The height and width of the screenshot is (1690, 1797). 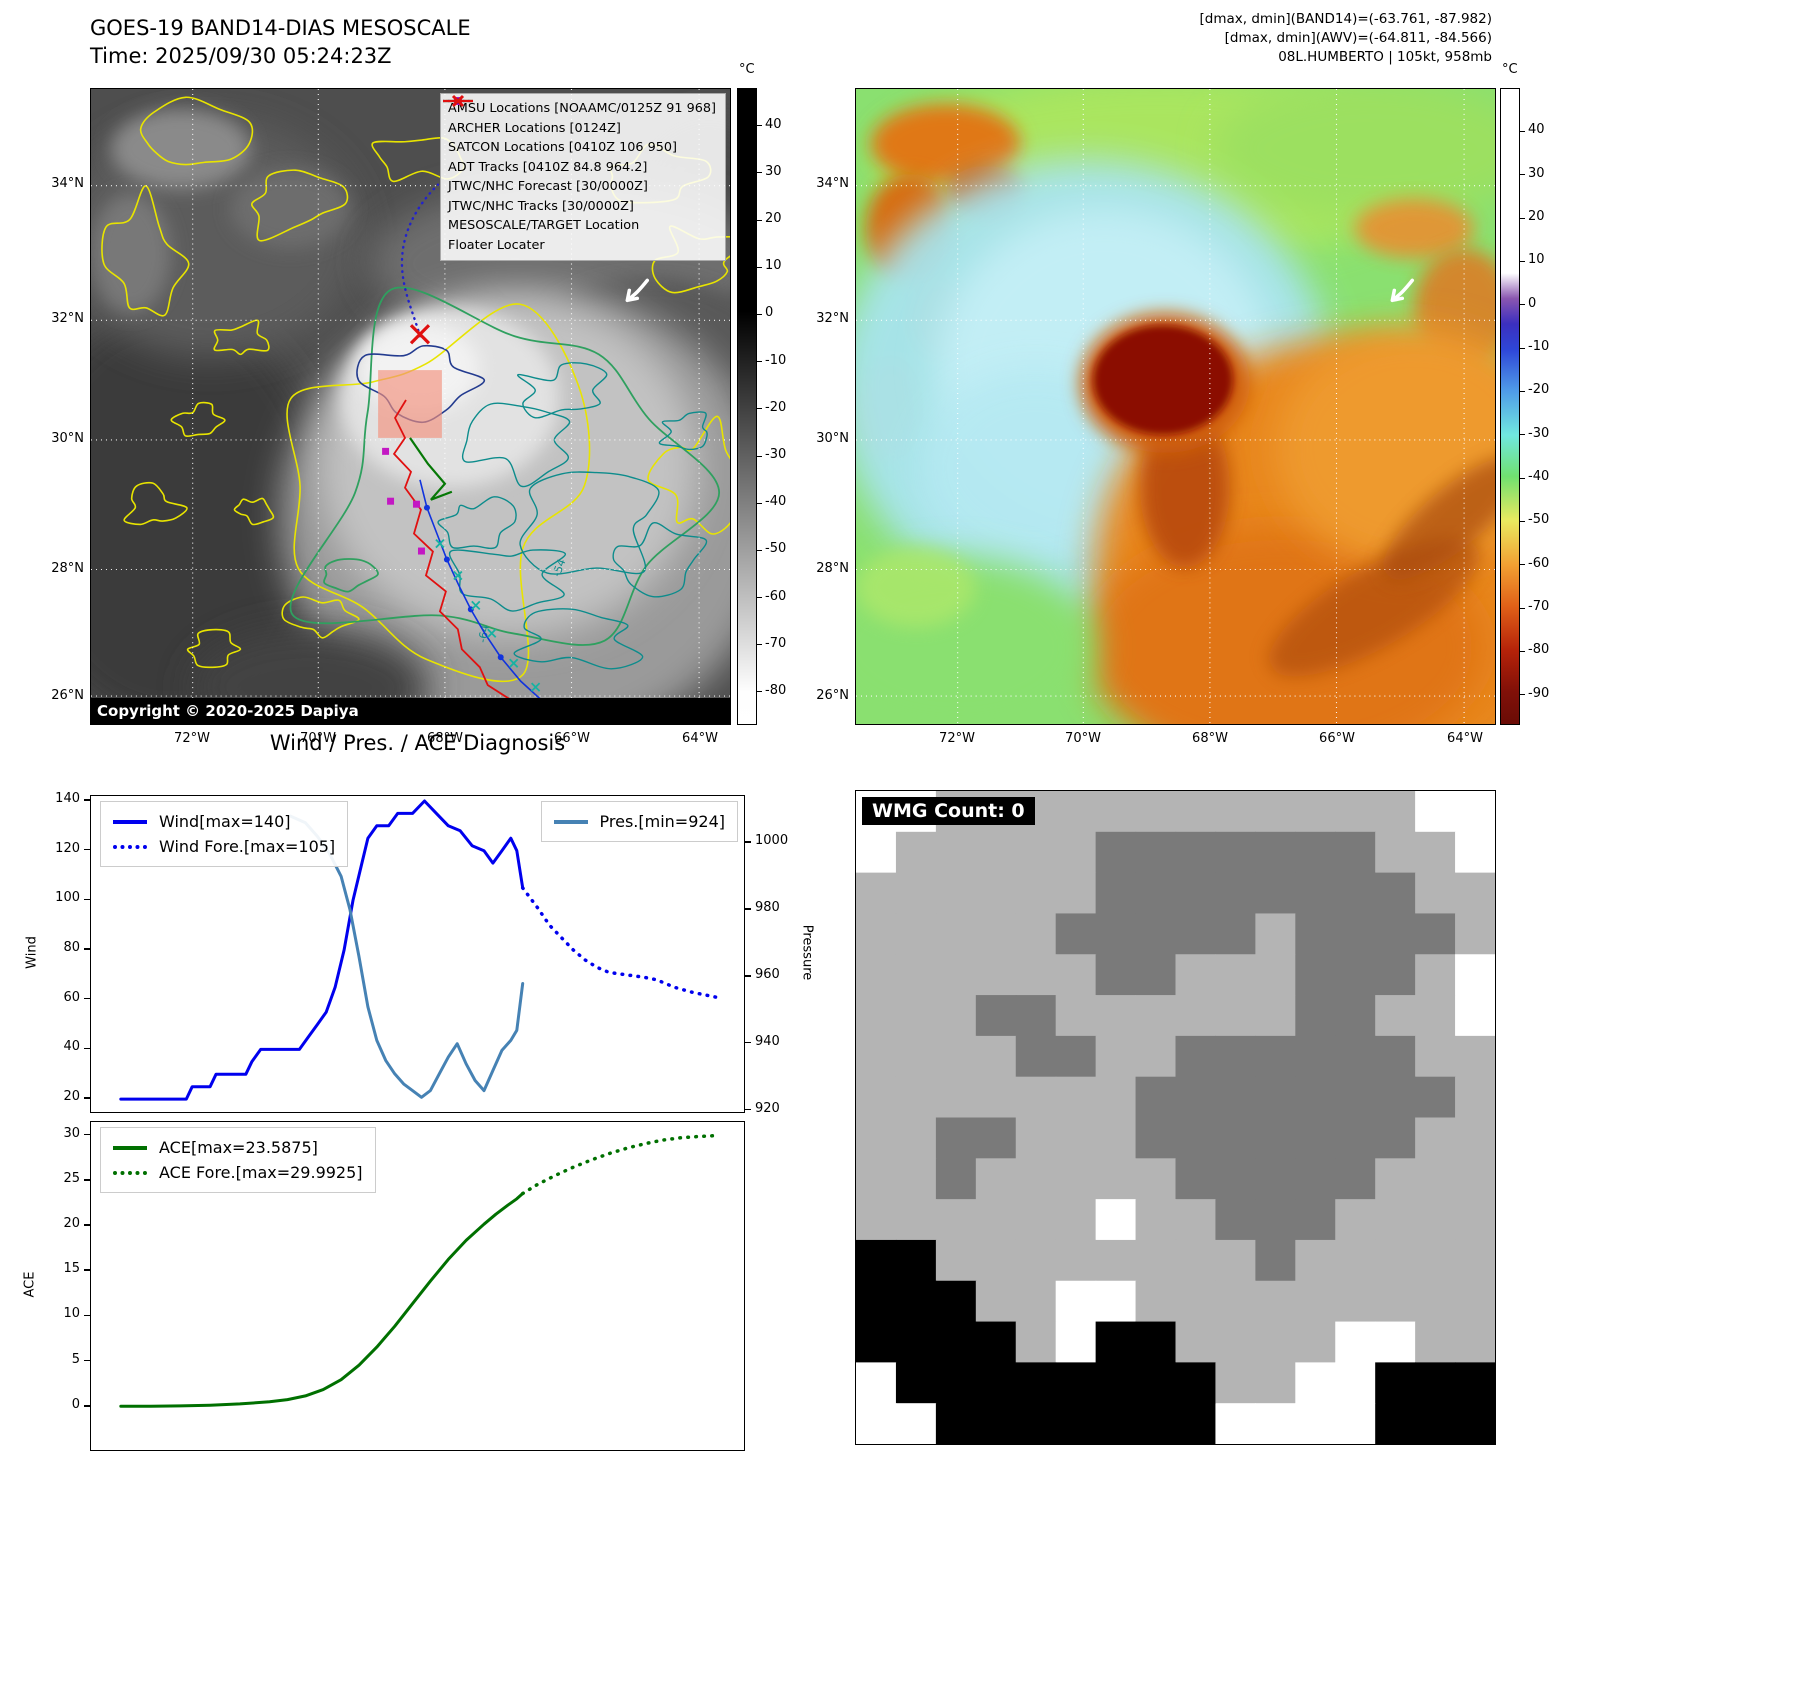 I want to click on mesoscale-target-box, so click(x=410, y=404).